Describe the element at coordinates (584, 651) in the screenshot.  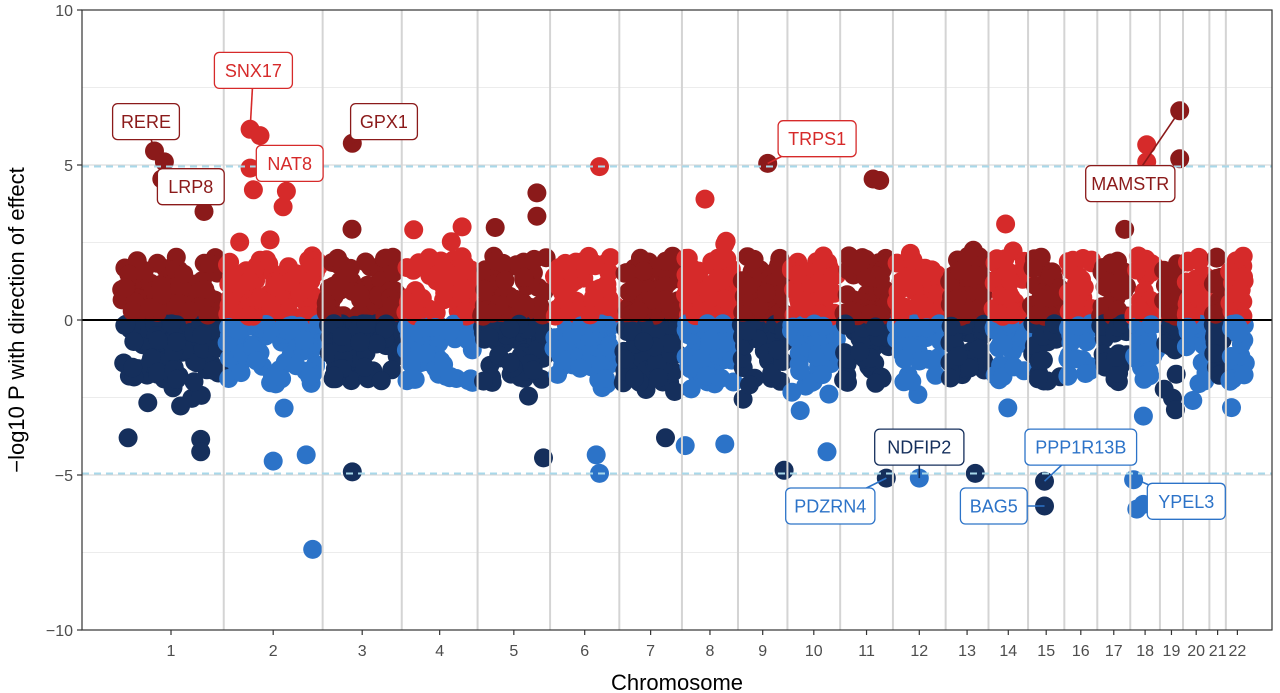
I see `x-tick-label: 6` at that location.